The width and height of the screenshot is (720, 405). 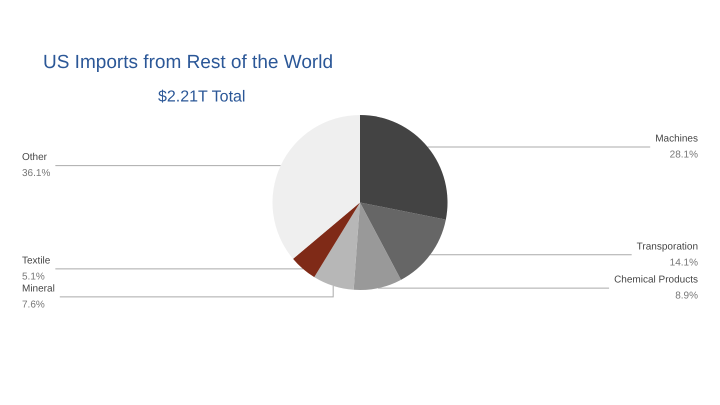 What do you see at coordinates (33, 304) in the screenshot?
I see `data-label: 7.6%` at bounding box center [33, 304].